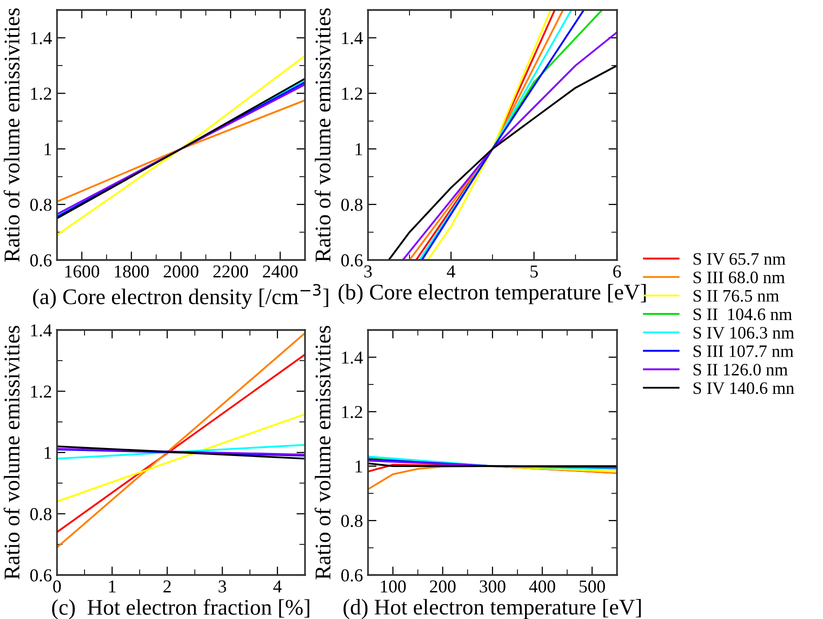 The image size is (823, 619). I want to click on x-axis-title: (c) Hot electron fraction [%], so click(181, 609).